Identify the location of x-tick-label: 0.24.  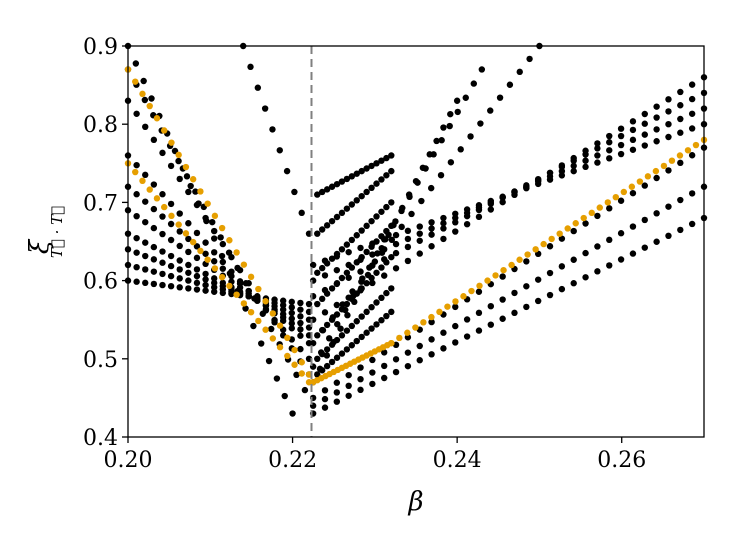
(457, 460).